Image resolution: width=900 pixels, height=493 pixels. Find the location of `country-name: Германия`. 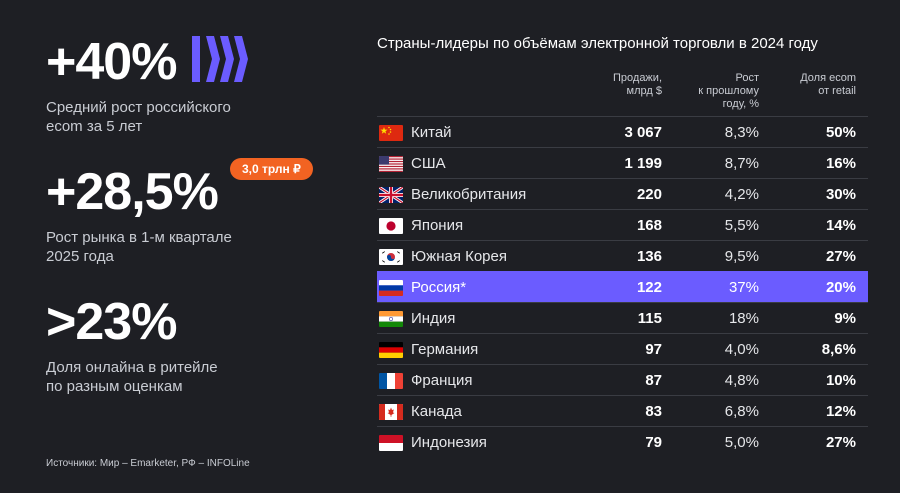

country-name: Германия is located at coordinates (445, 349).